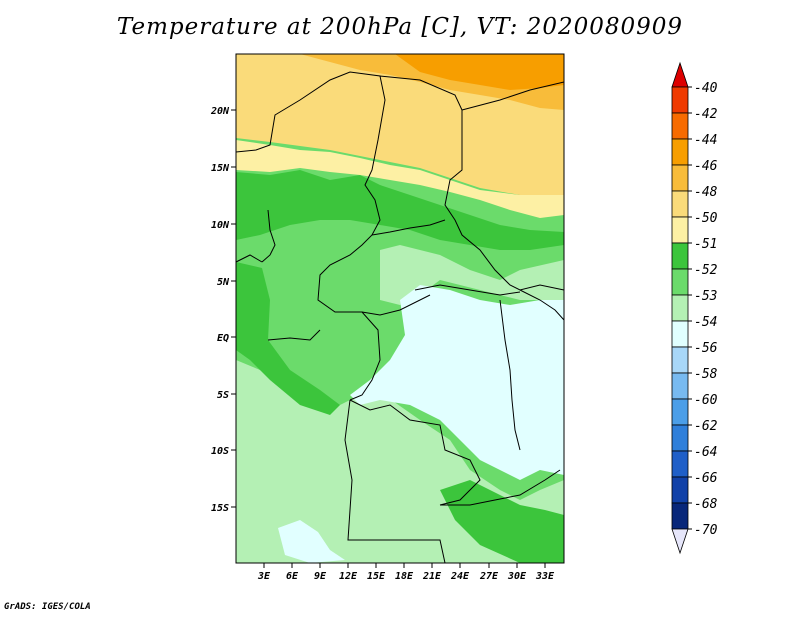  What do you see at coordinates (220, 508) in the screenshot?
I see `lat-label: 15S` at bounding box center [220, 508].